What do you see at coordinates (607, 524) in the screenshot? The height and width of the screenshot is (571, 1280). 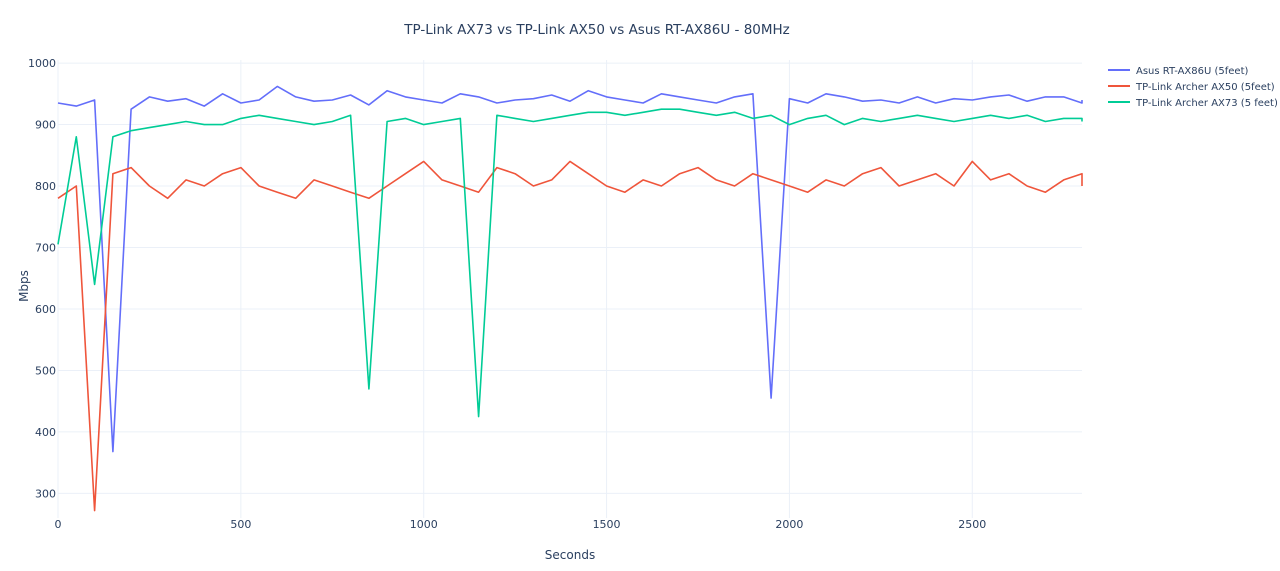 I see `x-tick-label-1500: 1500` at bounding box center [607, 524].